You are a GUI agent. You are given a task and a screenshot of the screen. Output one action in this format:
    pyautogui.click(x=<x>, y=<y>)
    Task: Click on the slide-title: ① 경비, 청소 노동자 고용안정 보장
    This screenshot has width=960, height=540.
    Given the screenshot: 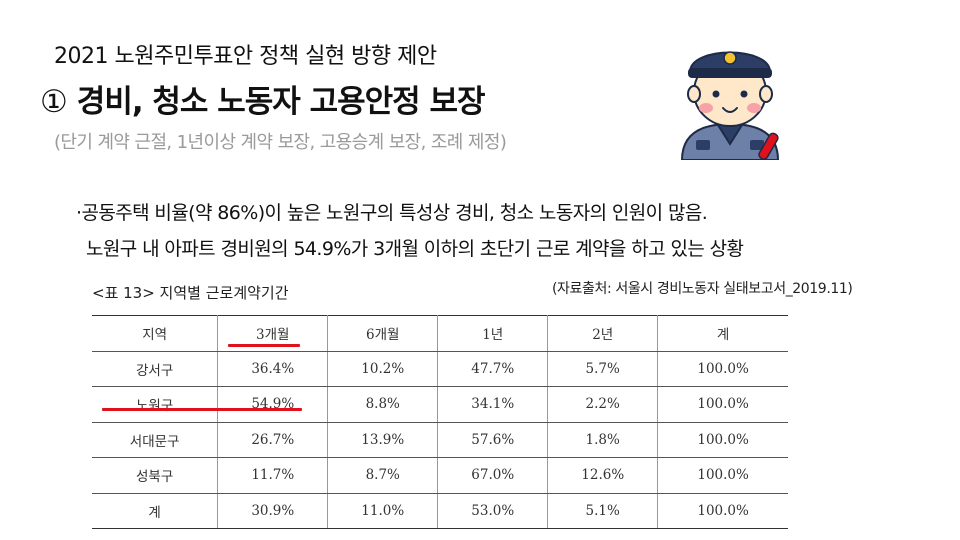 What is the action you would take?
    pyautogui.click(x=263, y=98)
    